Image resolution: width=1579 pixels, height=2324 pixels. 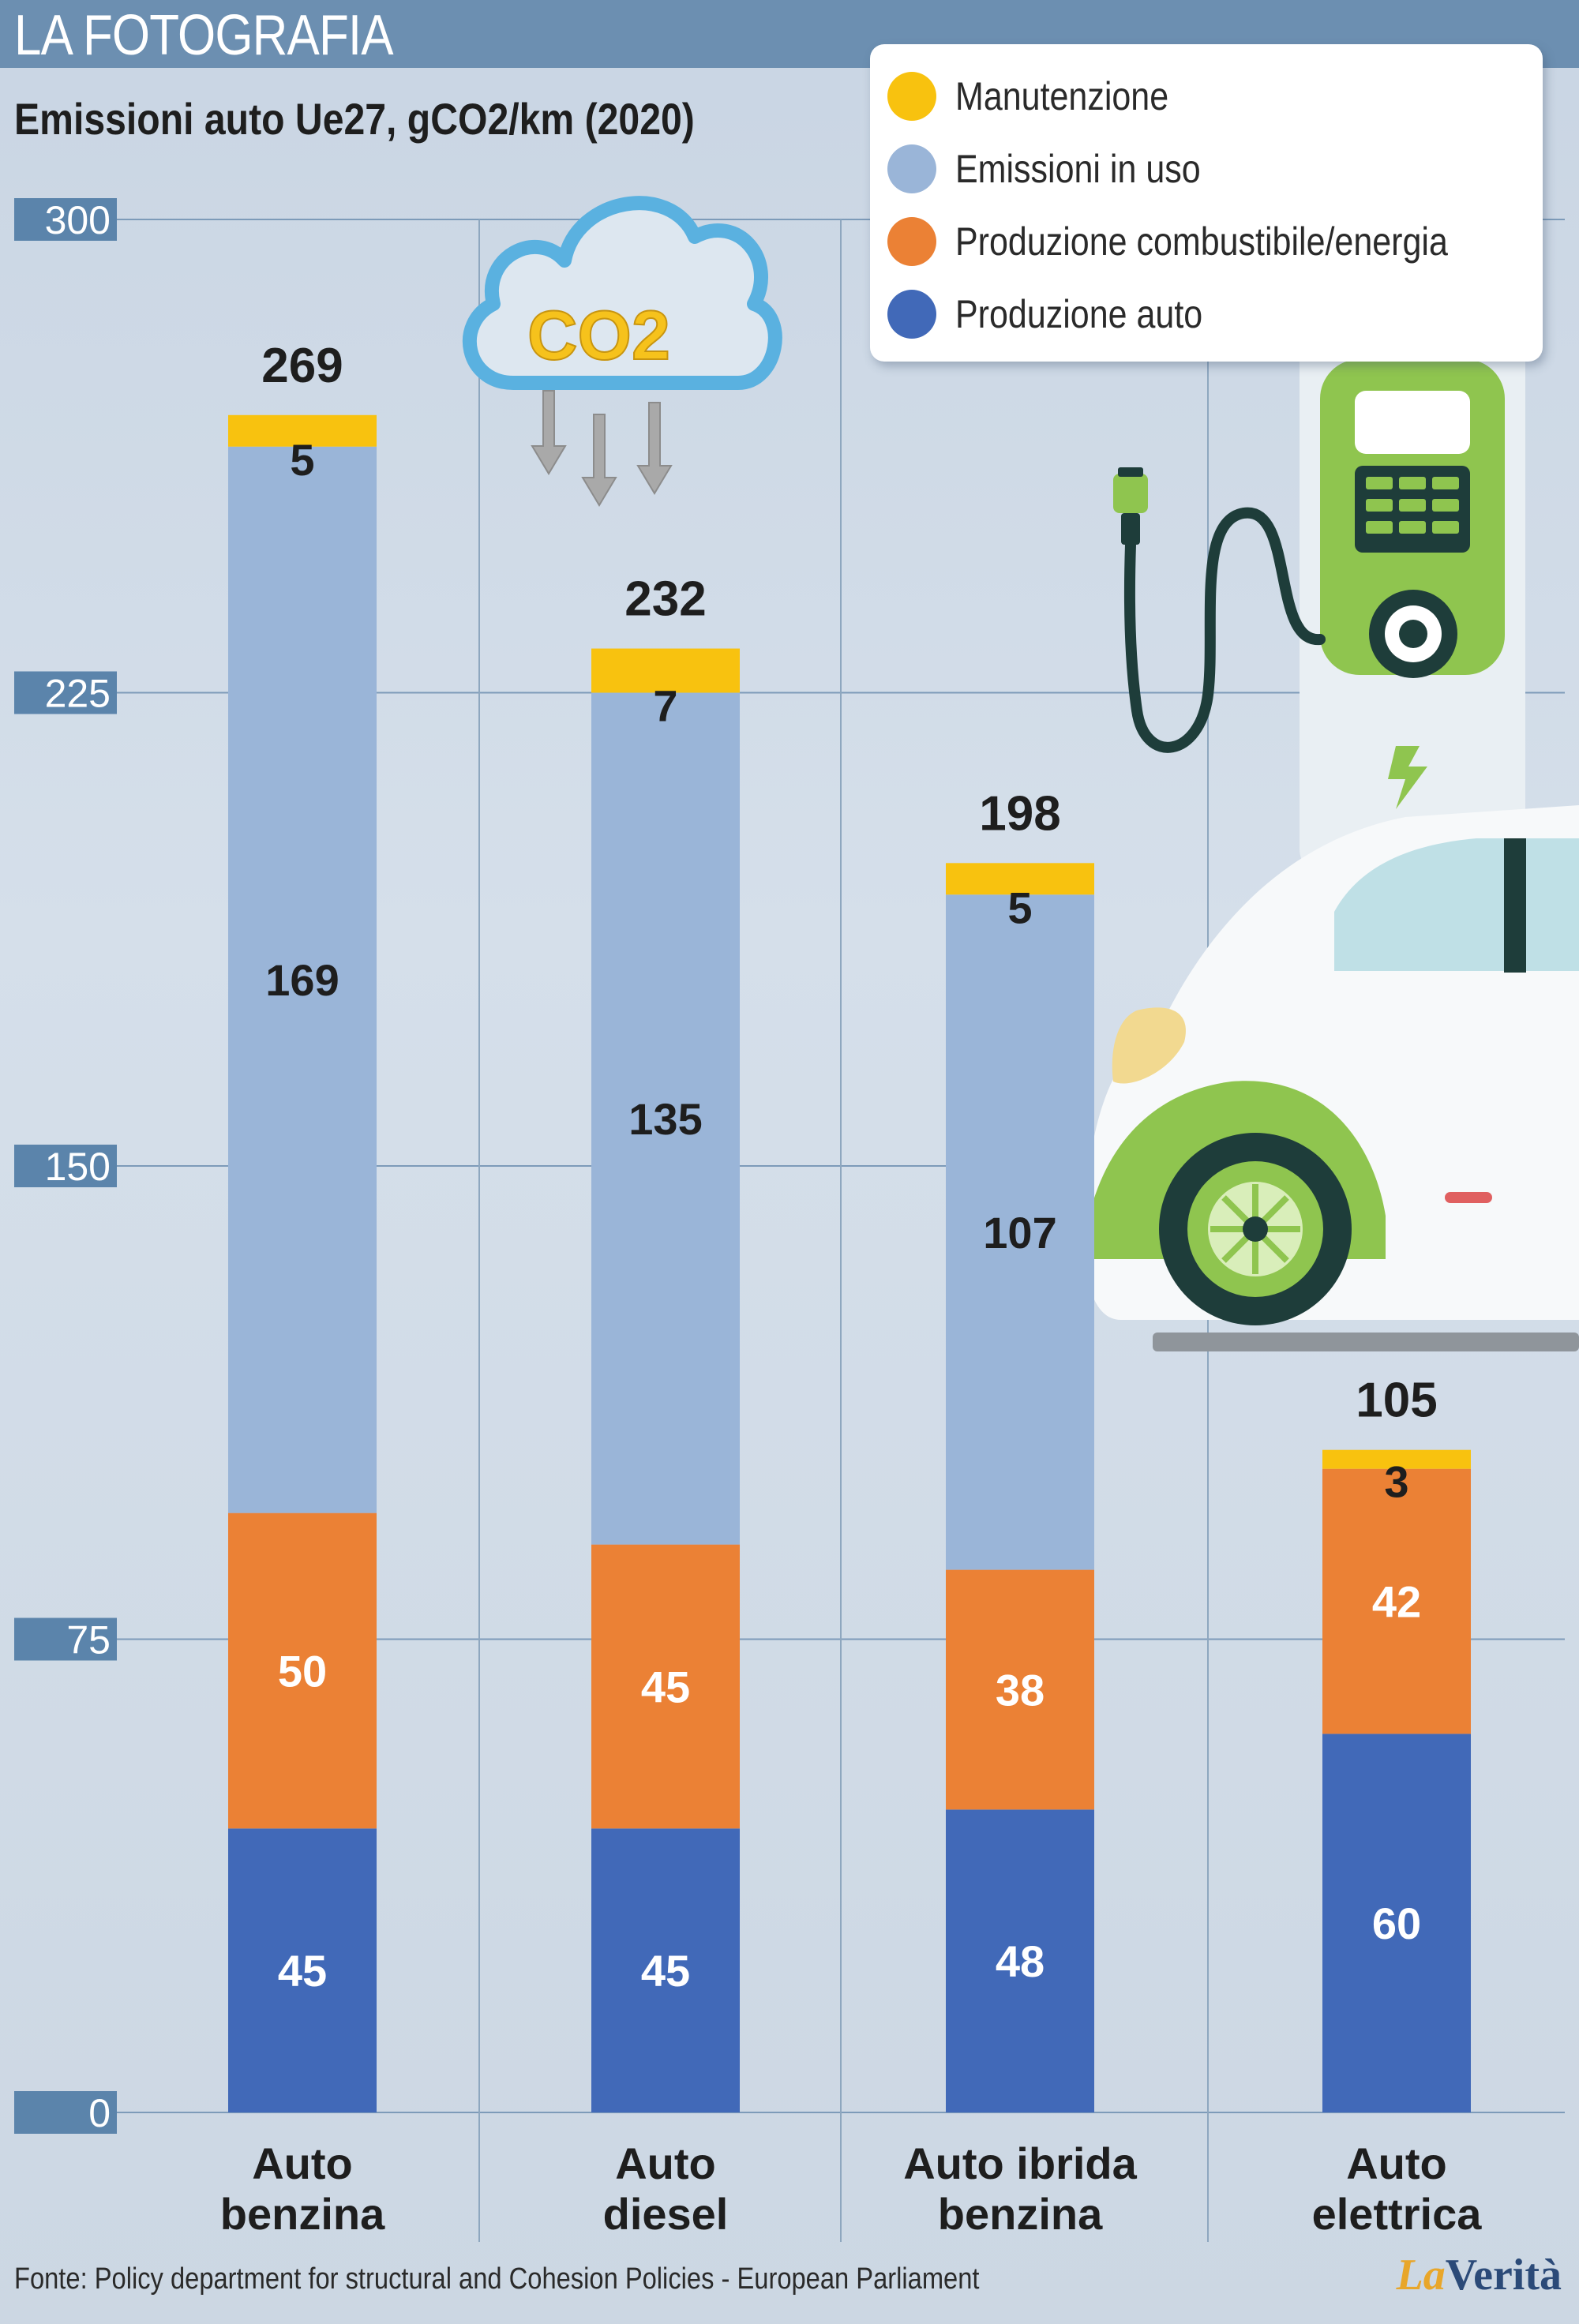 What do you see at coordinates (1503, 2275) in the screenshot?
I see `brand-name: Verità` at bounding box center [1503, 2275].